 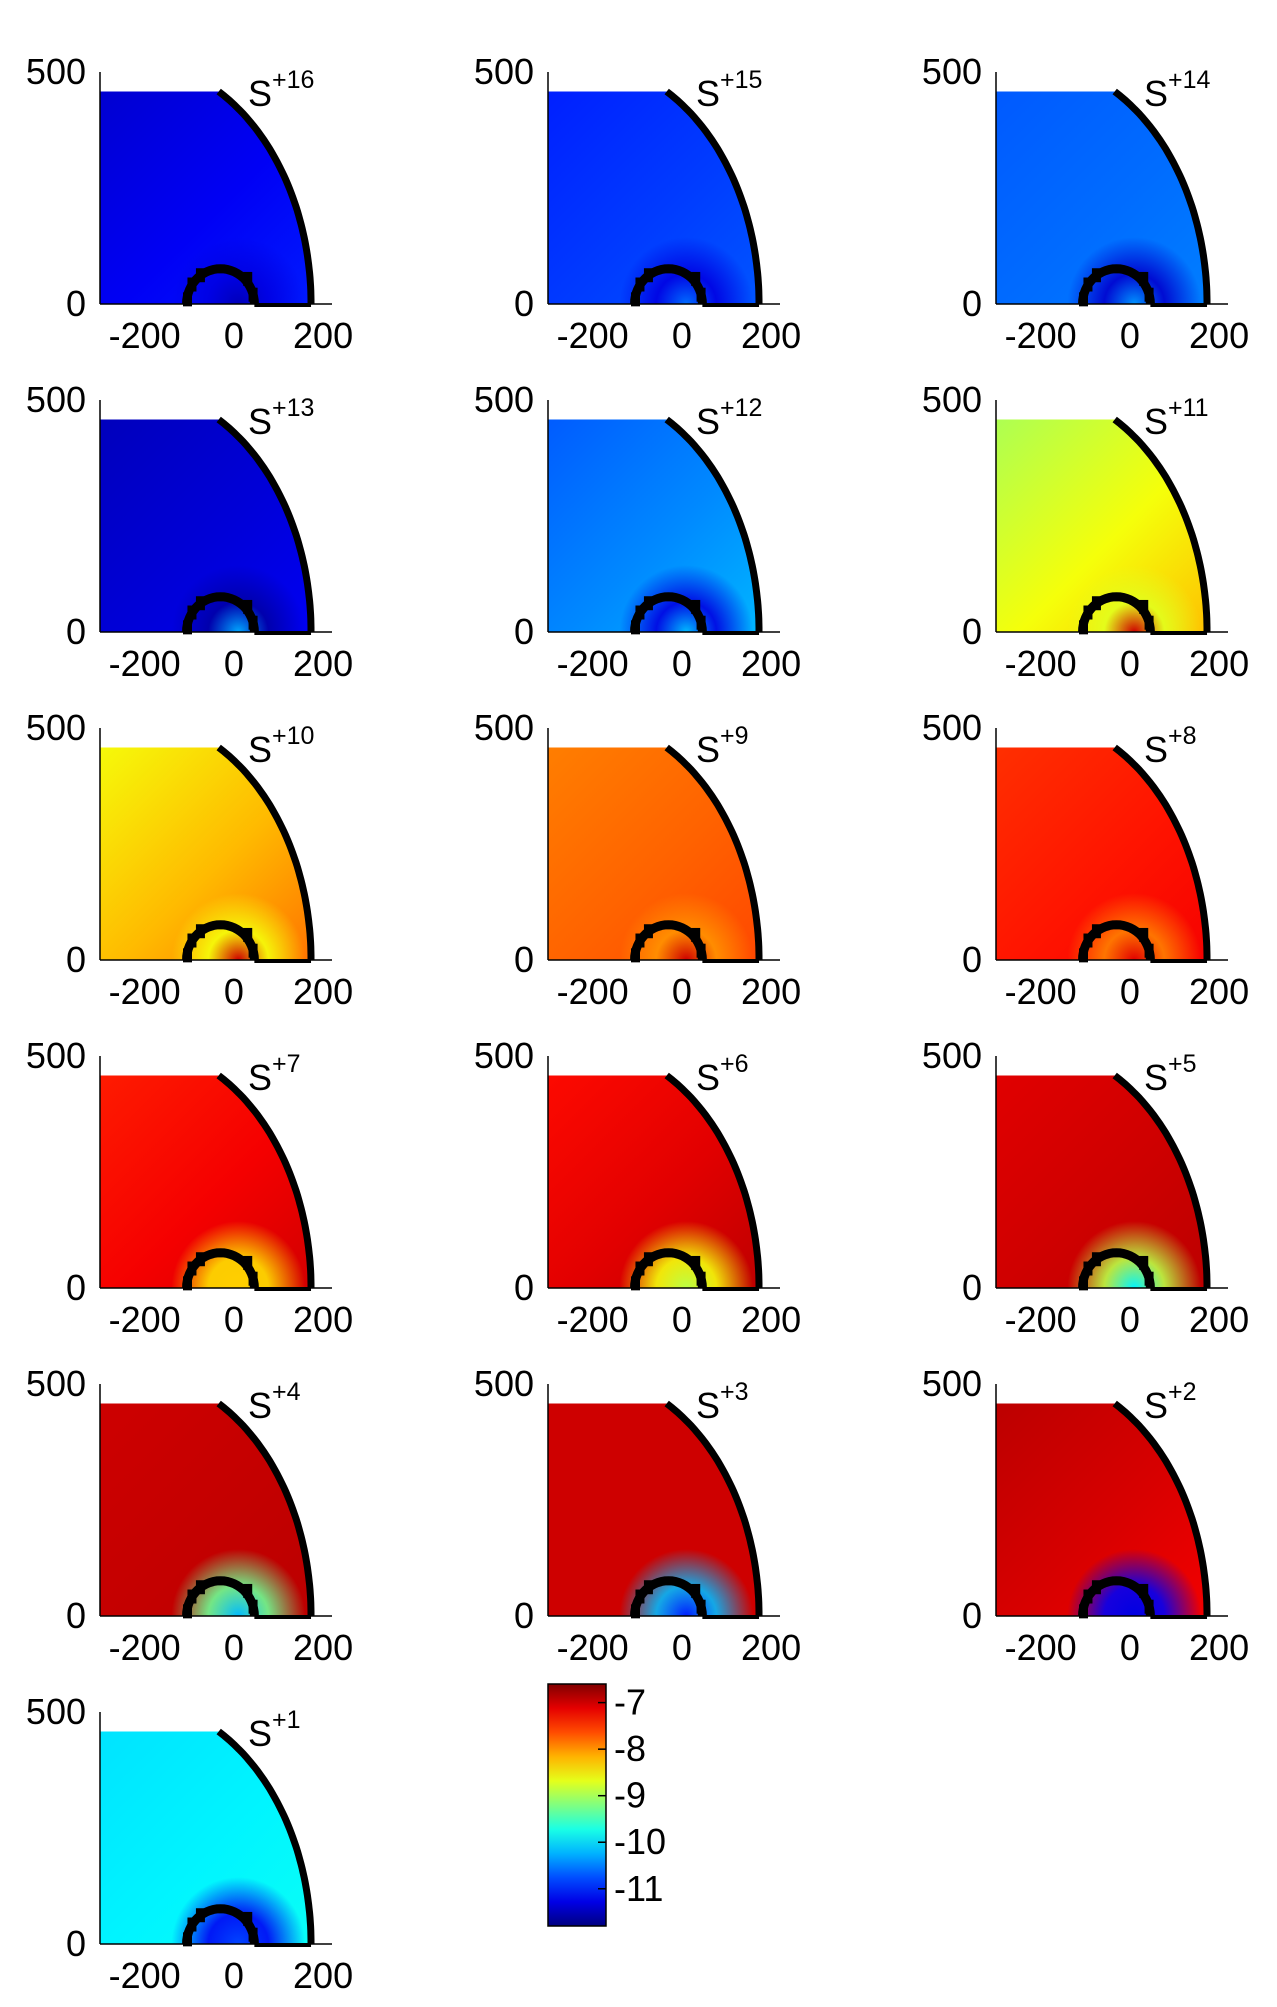 What do you see at coordinates (722, 1074) in the screenshot?
I see `panel-label: S+6` at bounding box center [722, 1074].